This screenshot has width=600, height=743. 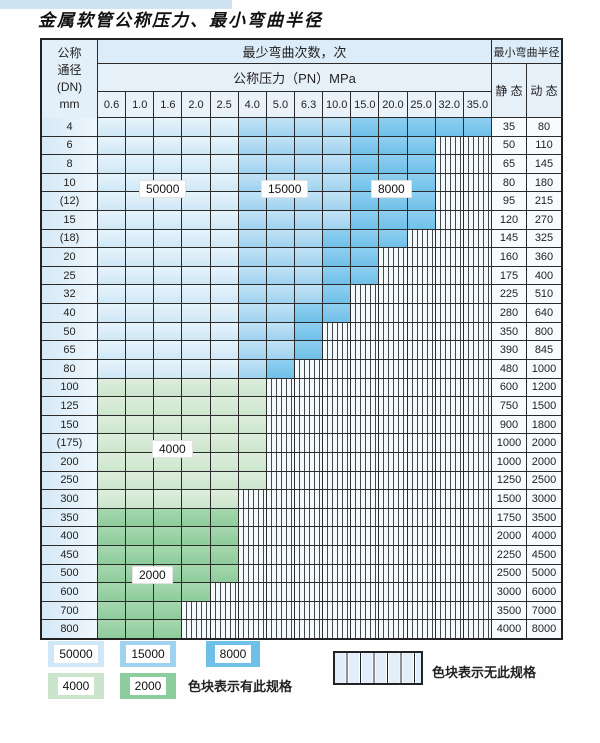 I want to click on dynamic-value-cell: 4000, so click(x=544, y=536).